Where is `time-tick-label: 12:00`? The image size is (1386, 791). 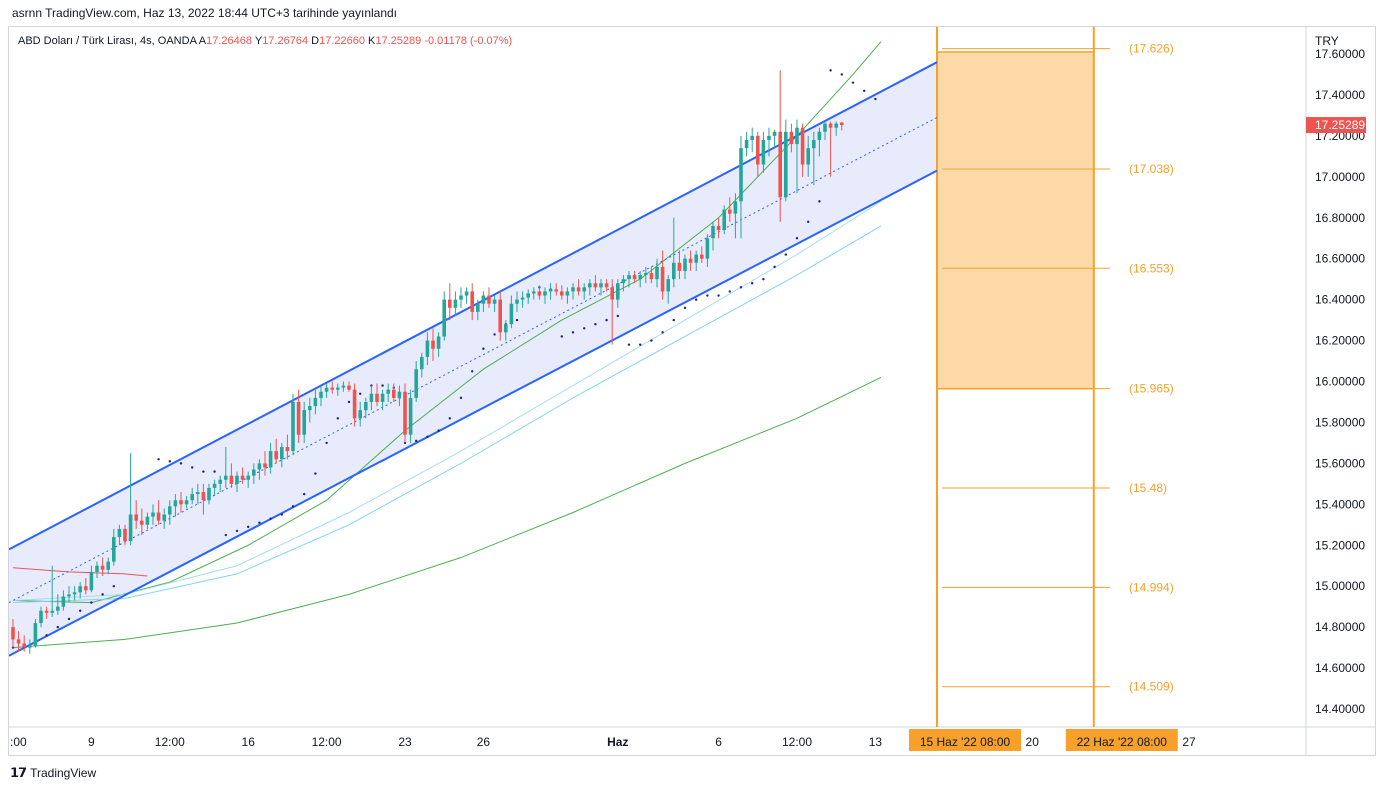 time-tick-label: 12:00 is located at coordinates (170, 742).